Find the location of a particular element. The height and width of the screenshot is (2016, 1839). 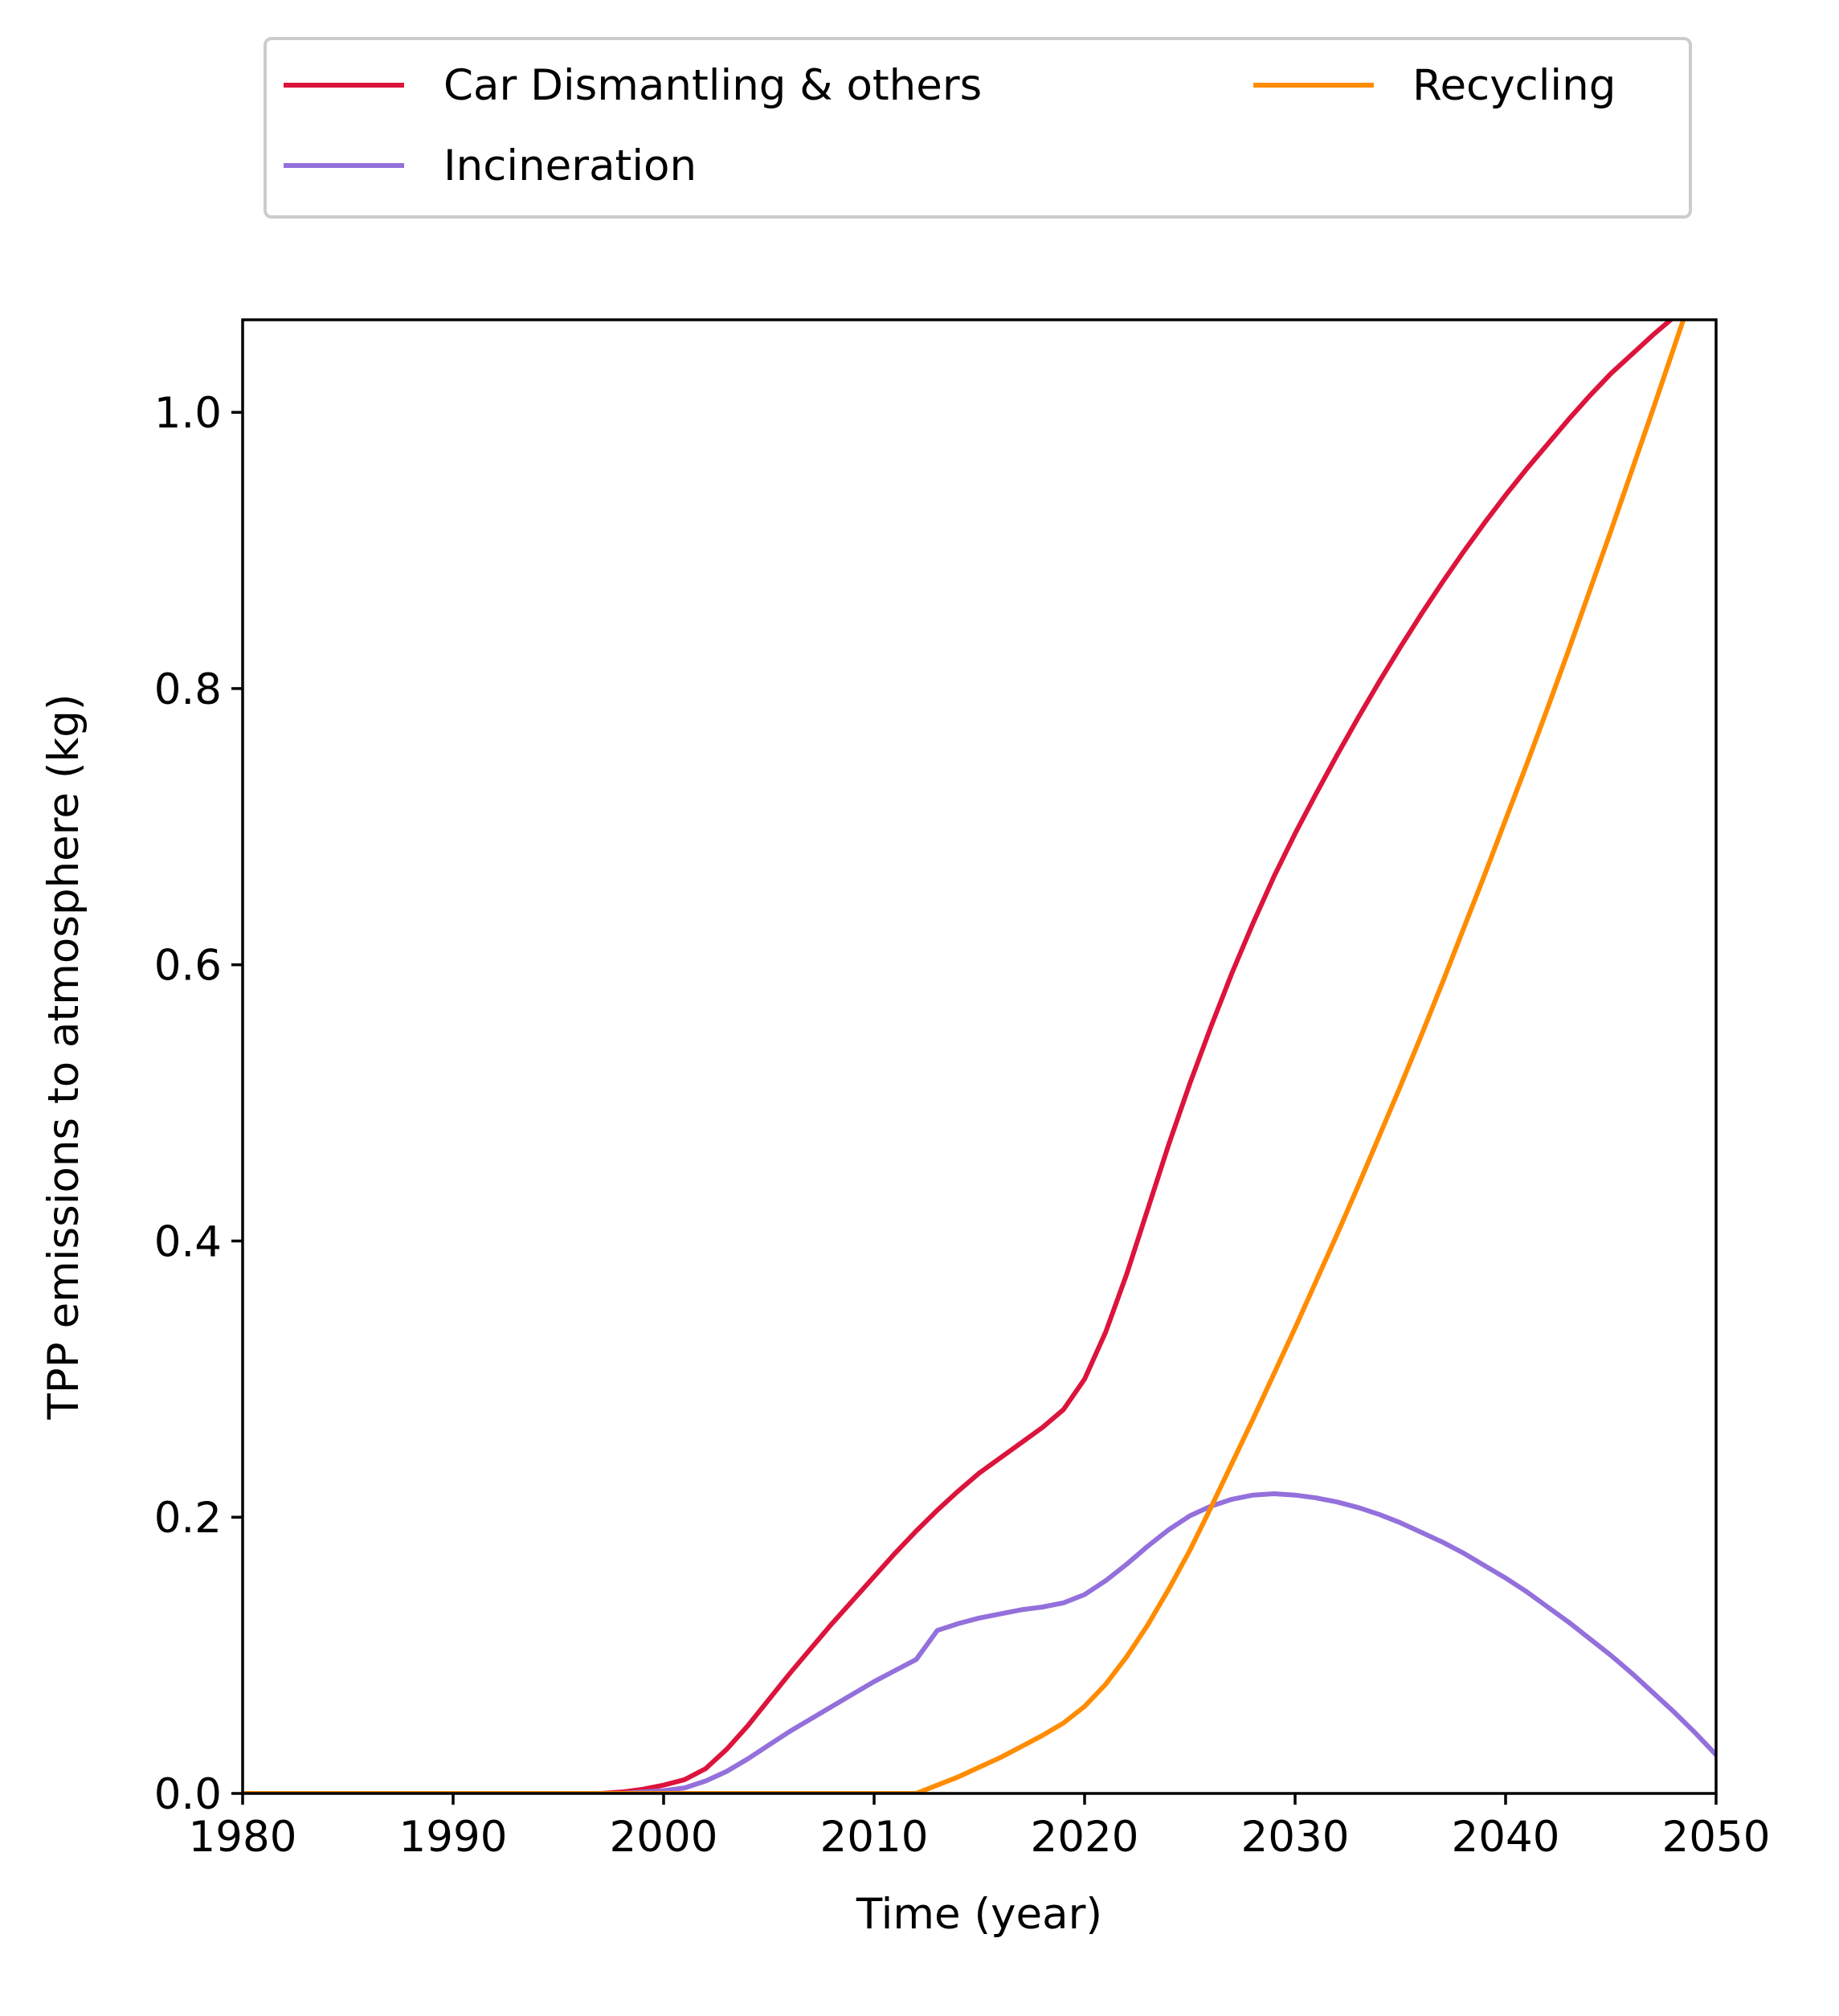

legend-label-recycling: Recycling is located at coordinates (1514, 85).